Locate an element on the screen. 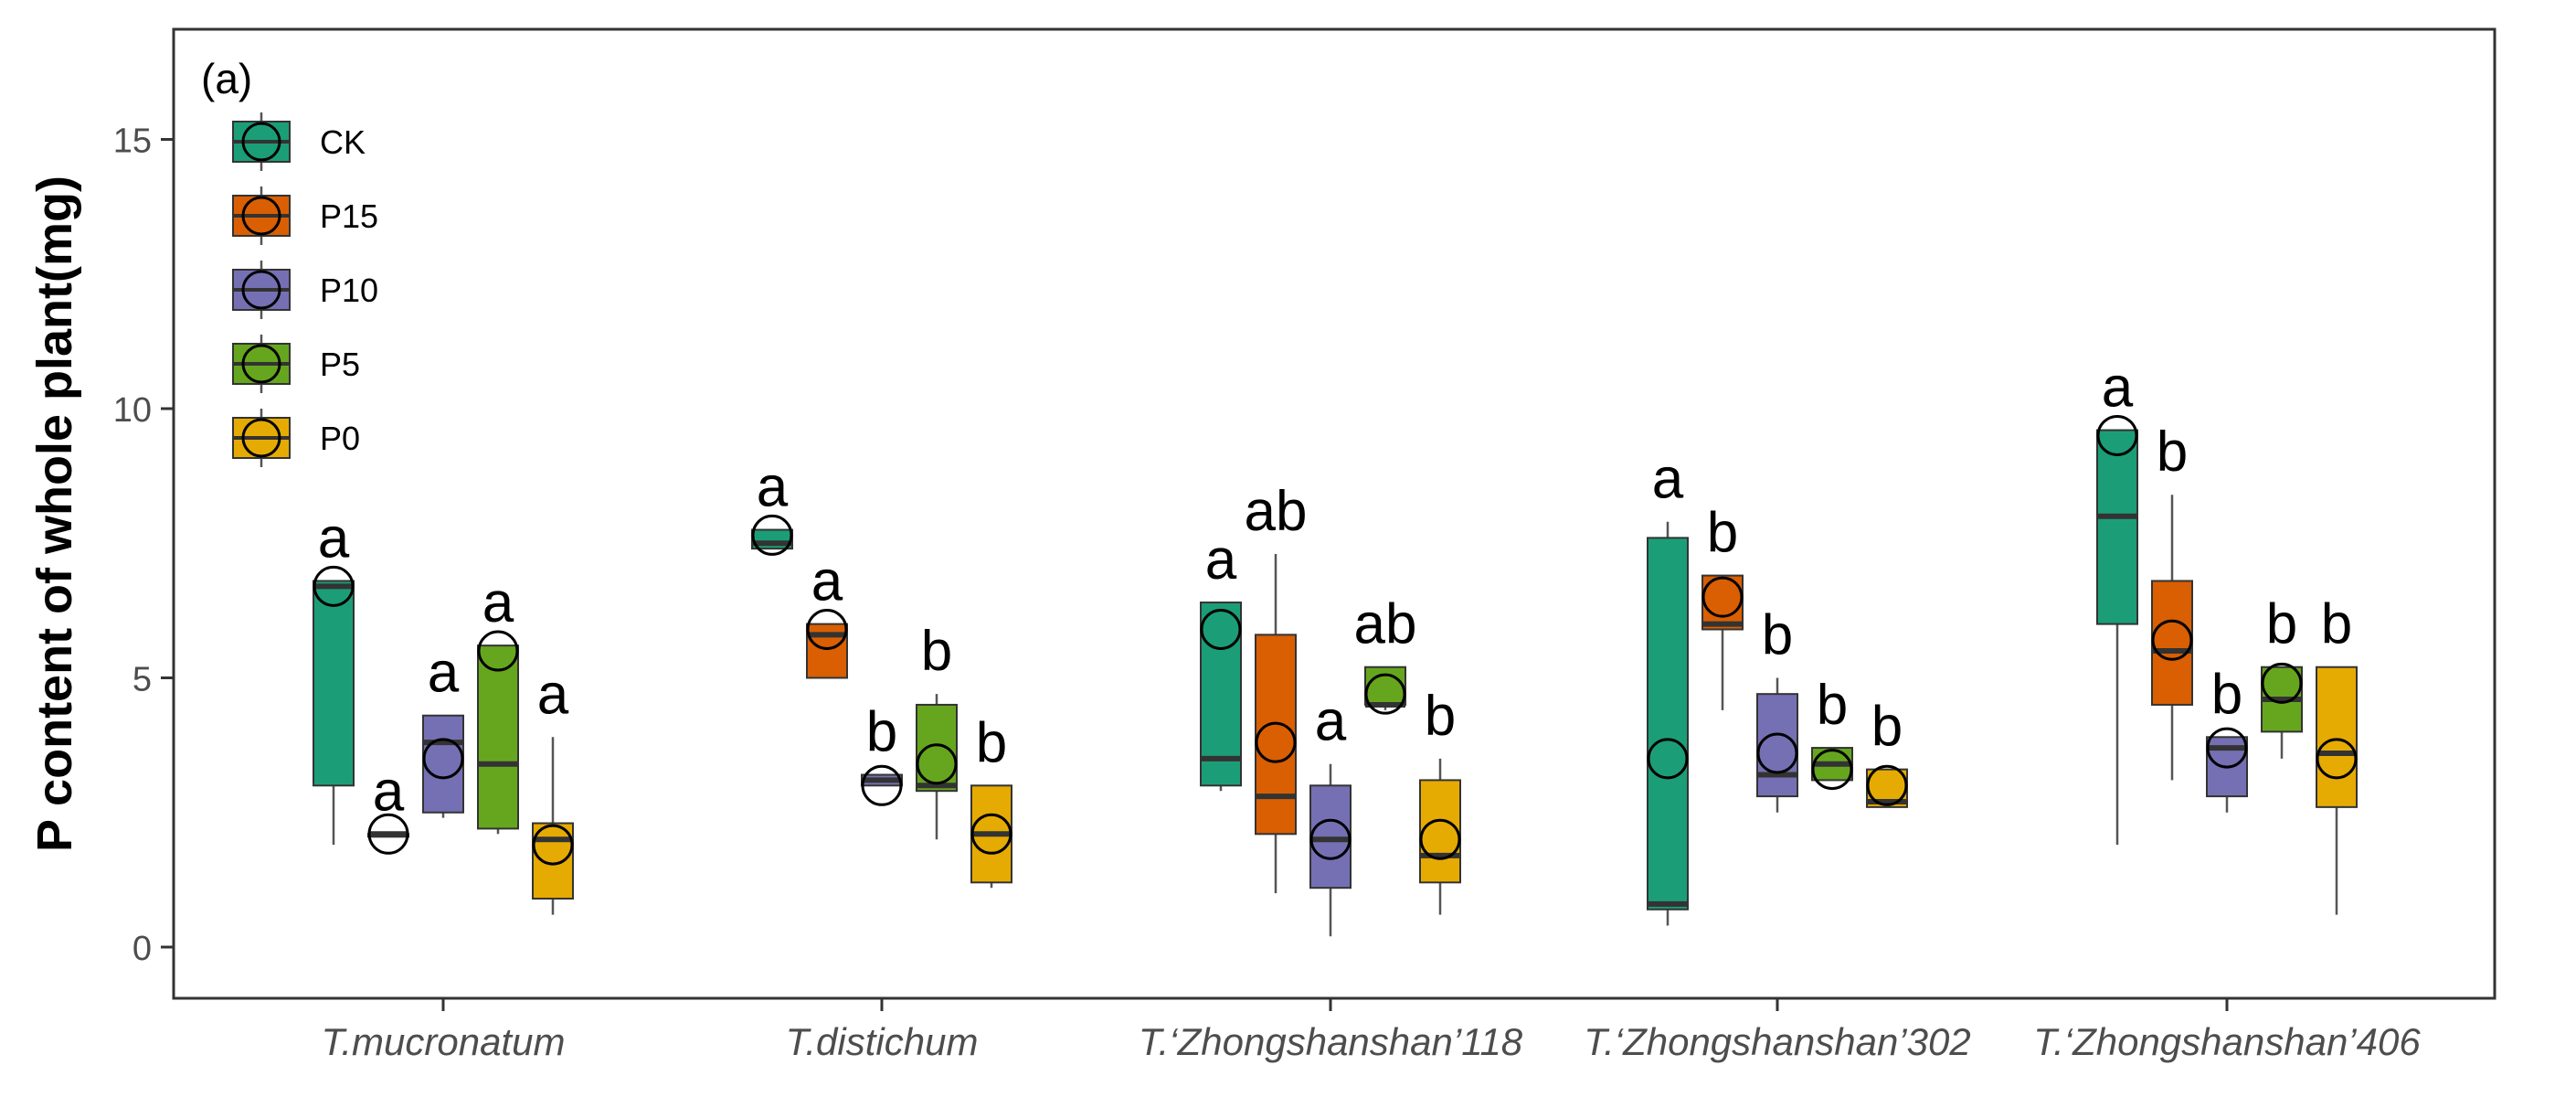 This screenshot has height=1097, width=2576. x-tick-label: T.‘Zhongshanshan’302 is located at coordinates (1777, 1042).